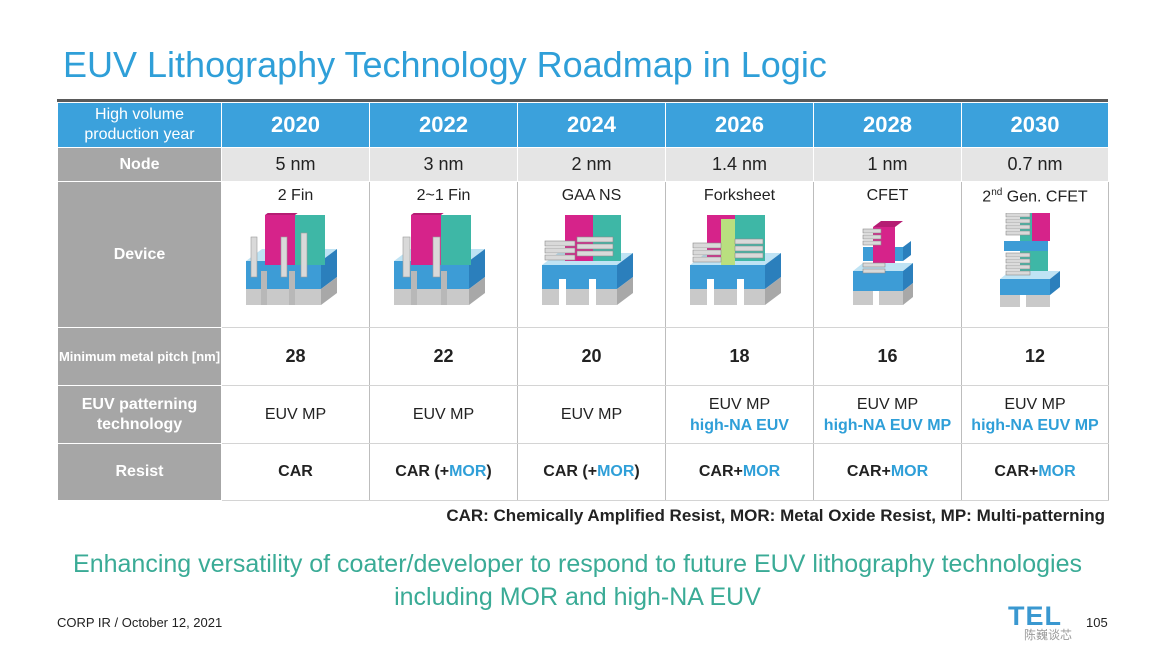 The height and width of the screenshot is (647, 1155). What do you see at coordinates (1048, 635) in the screenshot?
I see `watermark: 陈巍谈芯` at bounding box center [1048, 635].